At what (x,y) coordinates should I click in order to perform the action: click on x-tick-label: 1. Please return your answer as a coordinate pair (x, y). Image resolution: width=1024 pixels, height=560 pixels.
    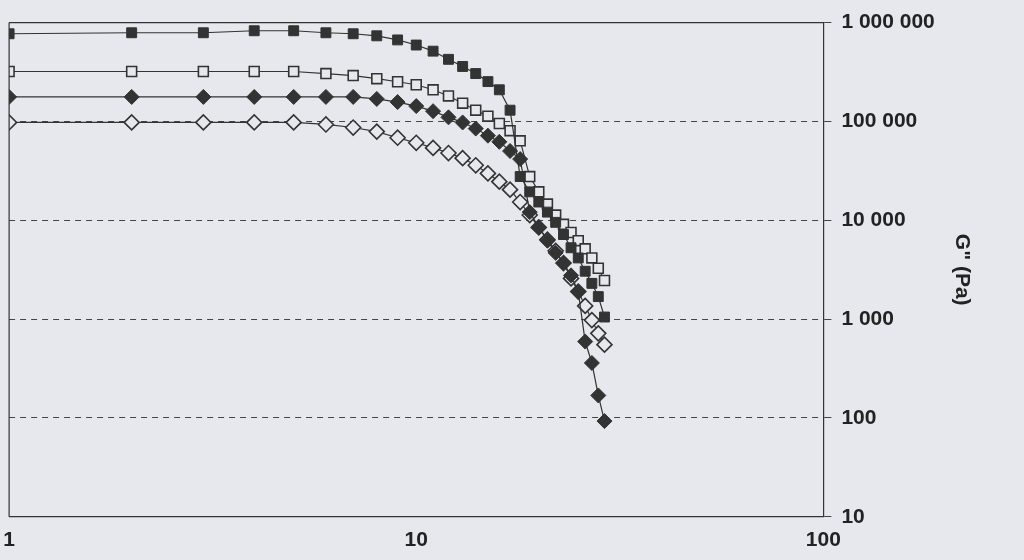
    Looking at the image, I should click on (9, 539).